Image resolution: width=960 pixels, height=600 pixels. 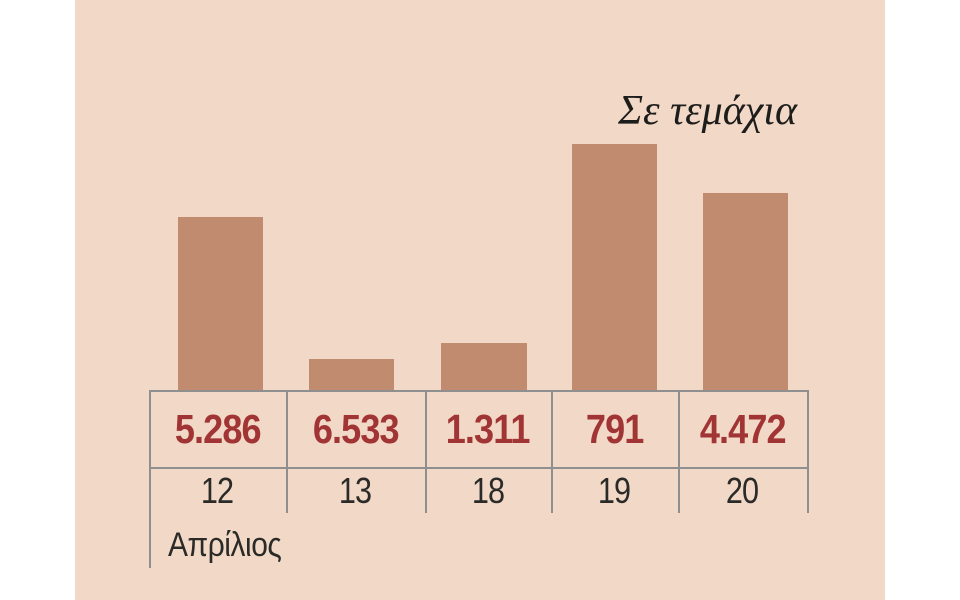 What do you see at coordinates (707, 111) in the screenshot?
I see `chart-title: Σε τεμάχια` at bounding box center [707, 111].